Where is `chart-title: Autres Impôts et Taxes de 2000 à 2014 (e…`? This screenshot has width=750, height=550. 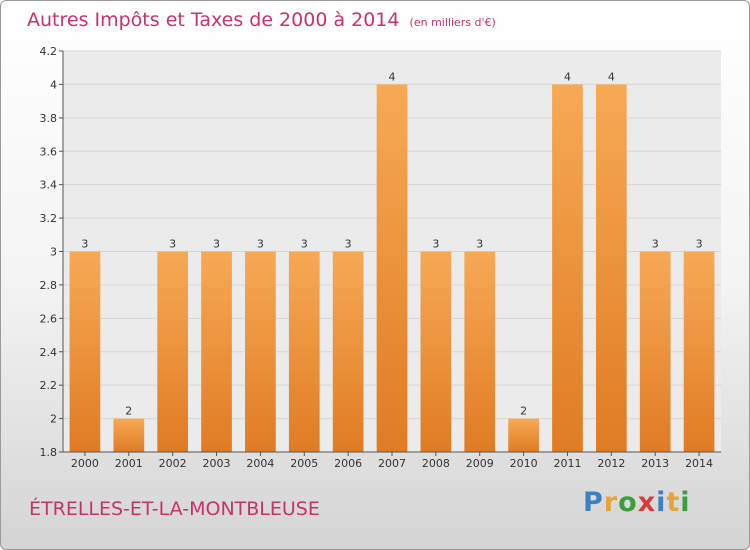 chart-title: Autres Impôts et Taxes de 2000 à 2014 (e… is located at coordinates (261, 20).